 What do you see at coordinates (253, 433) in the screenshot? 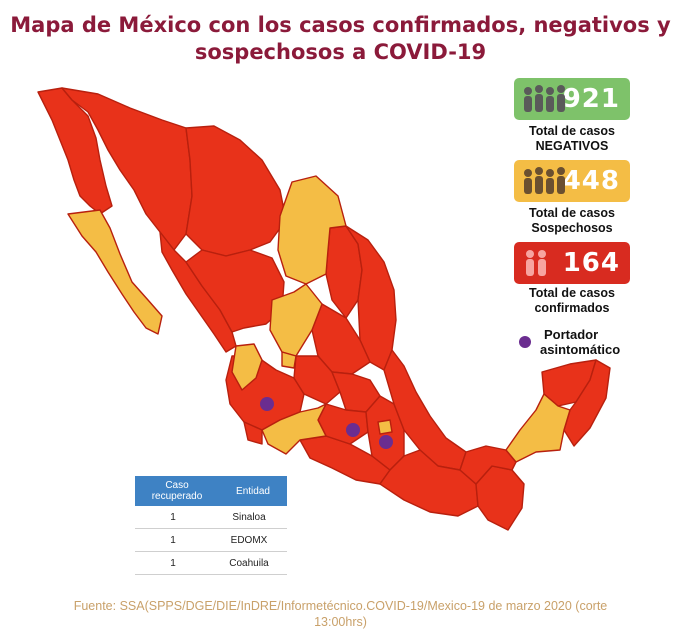
I see `state-colima` at bounding box center [253, 433].